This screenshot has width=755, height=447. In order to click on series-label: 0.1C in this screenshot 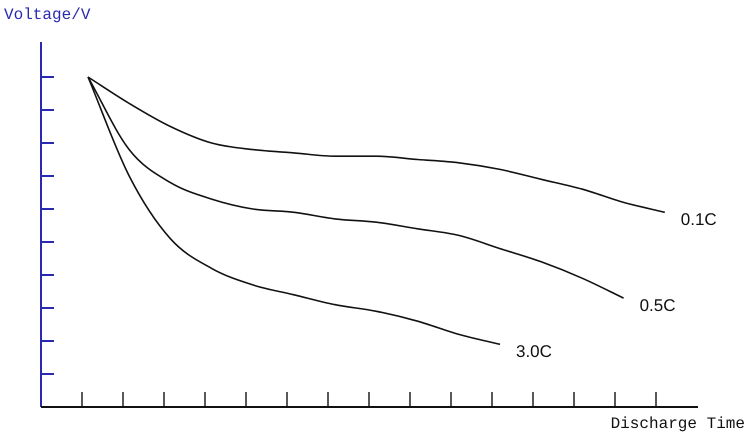, I will do `click(698, 219)`.